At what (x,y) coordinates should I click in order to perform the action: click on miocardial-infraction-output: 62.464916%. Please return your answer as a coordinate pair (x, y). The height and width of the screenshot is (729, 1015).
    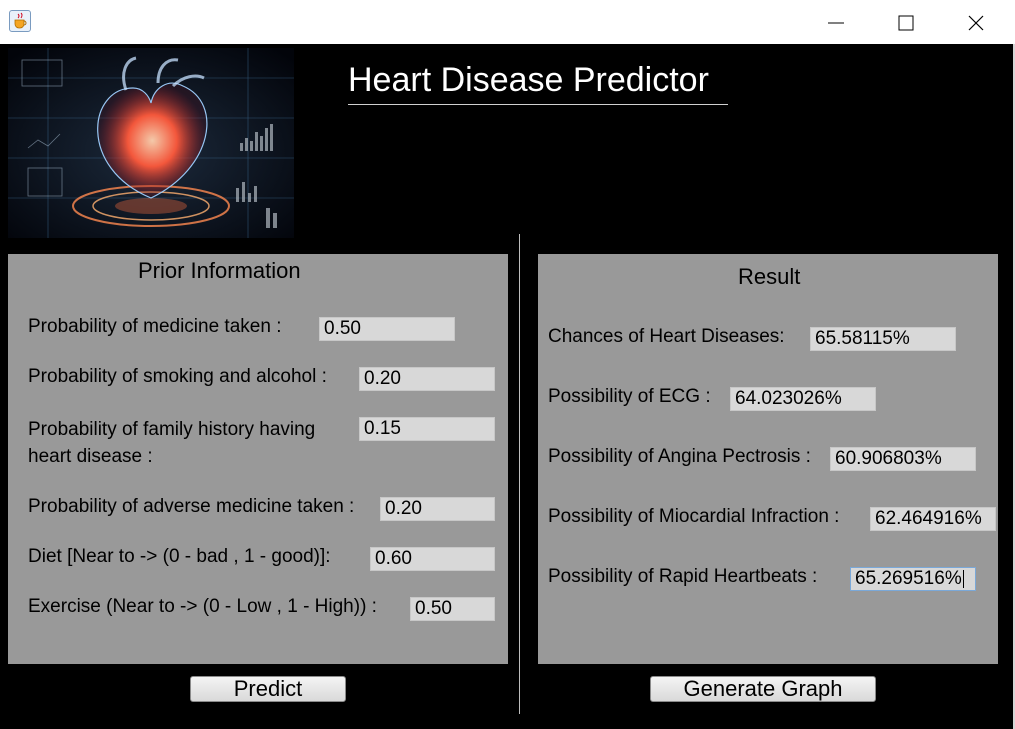
    Looking at the image, I should click on (933, 519).